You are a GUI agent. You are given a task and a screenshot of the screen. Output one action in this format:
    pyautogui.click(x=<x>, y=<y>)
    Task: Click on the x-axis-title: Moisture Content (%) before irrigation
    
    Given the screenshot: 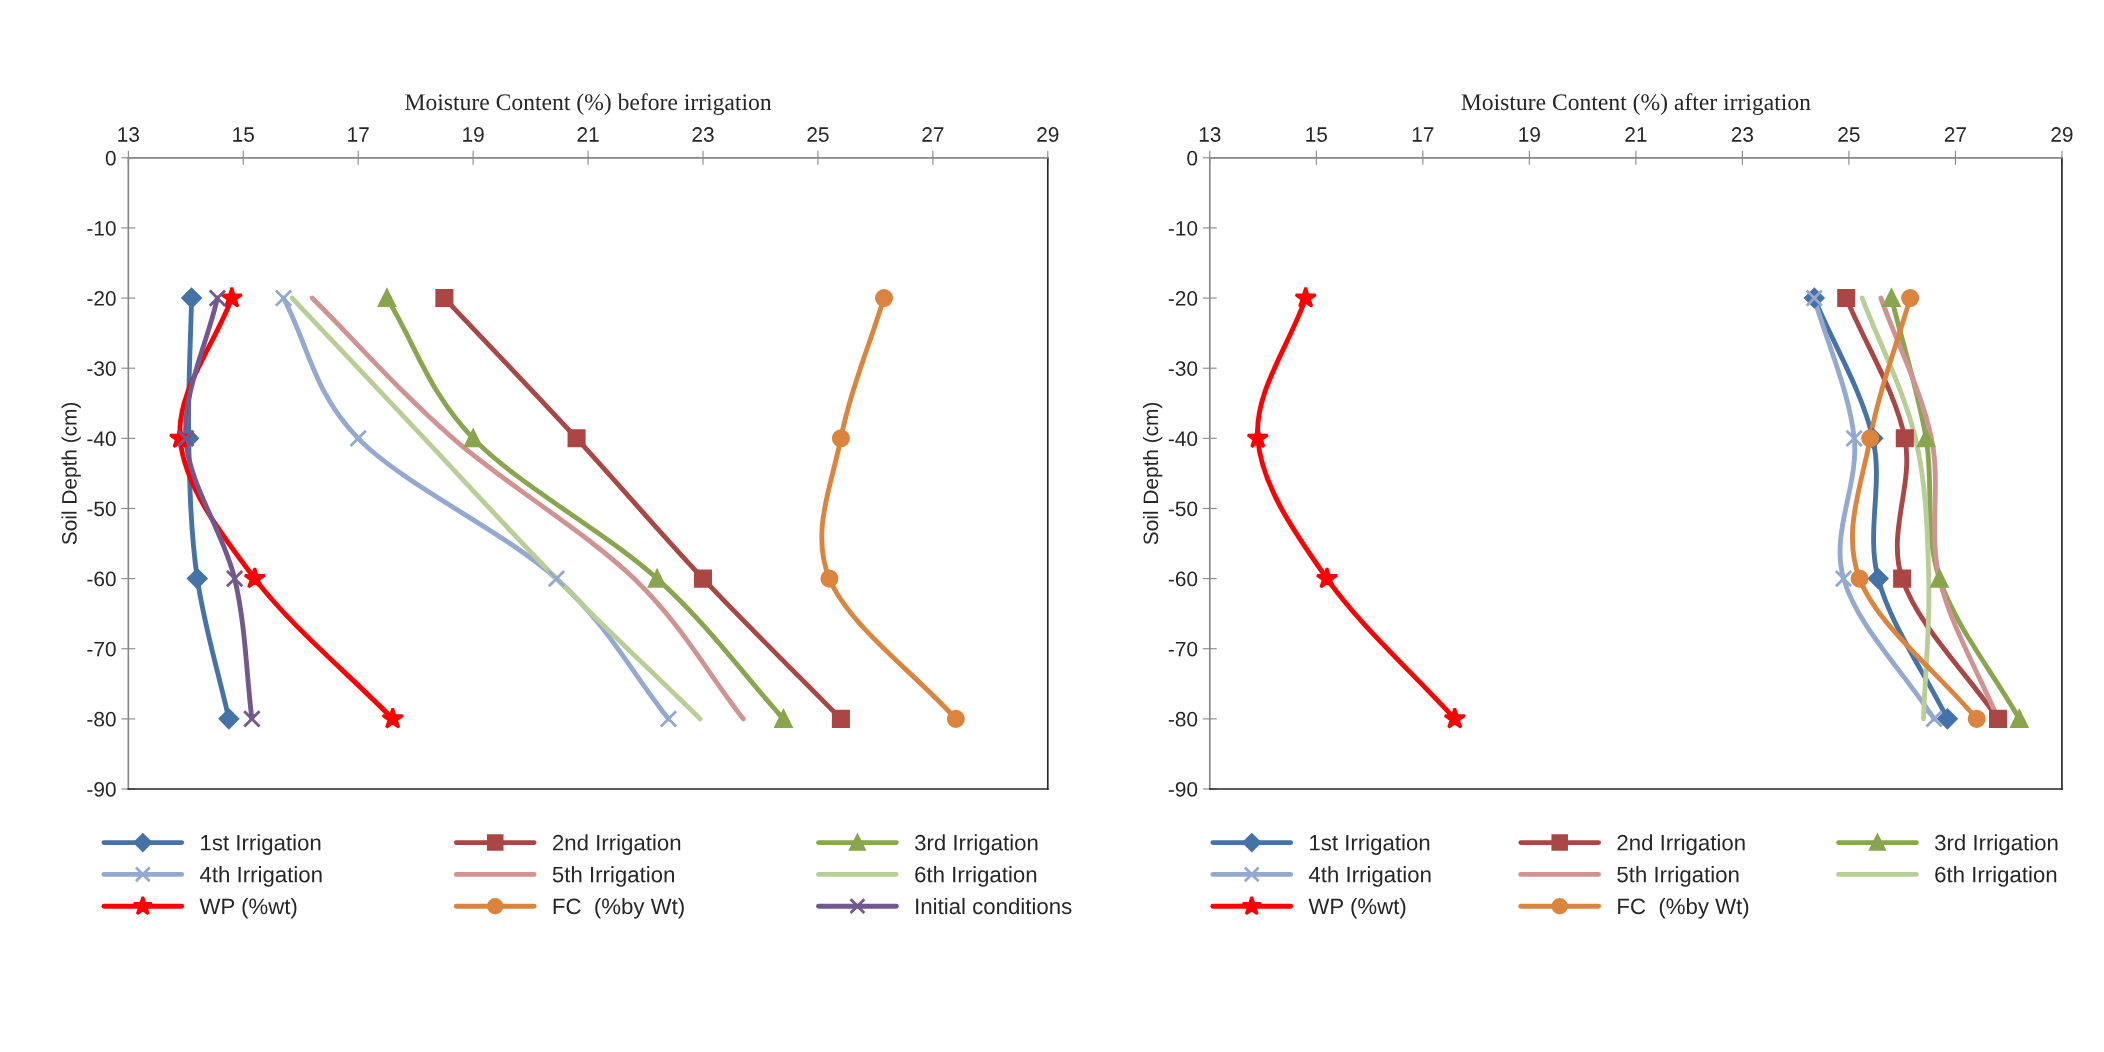 What is the action you would take?
    pyautogui.click(x=588, y=104)
    